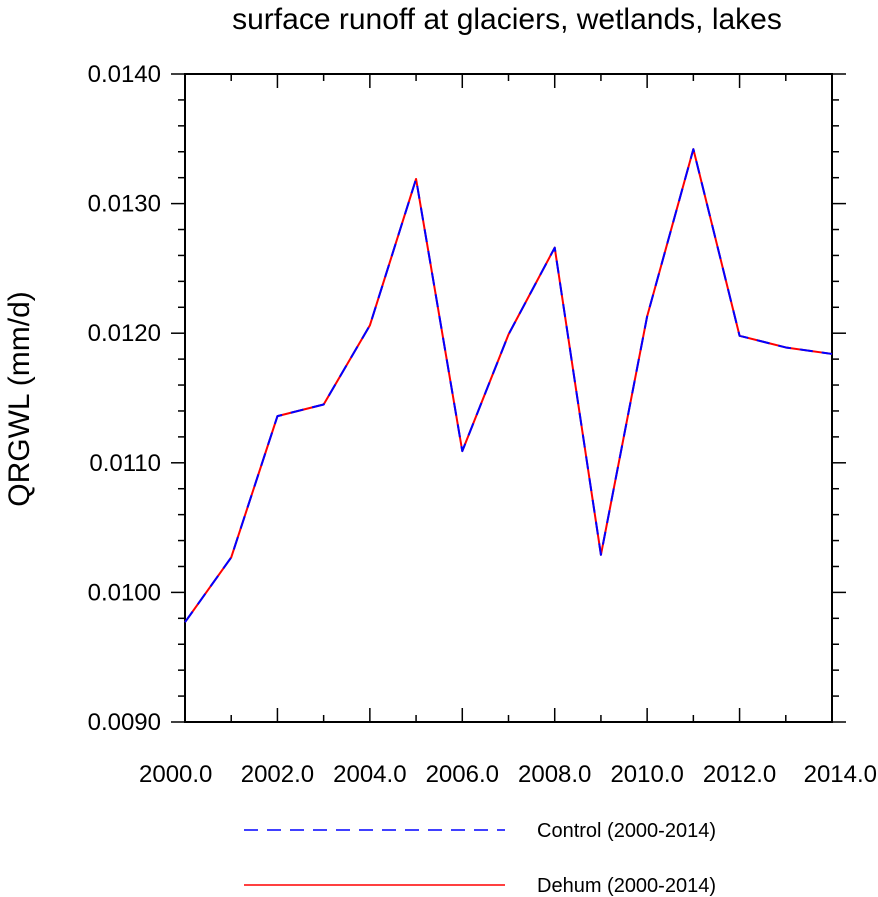 The width and height of the screenshot is (878, 897). Describe the element at coordinates (369, 774) in the screenshot. I see `x-tick-label: 2004.0` at that location.